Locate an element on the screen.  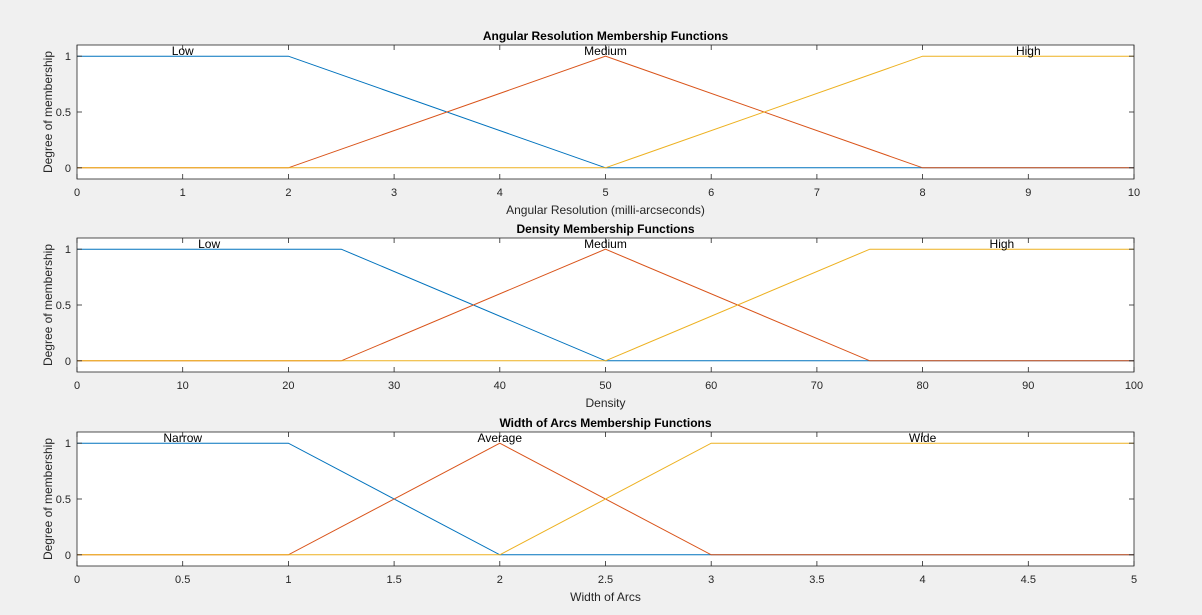
chart-title: Width of Arcs Membership Functions is located at coordinates (605, 423).